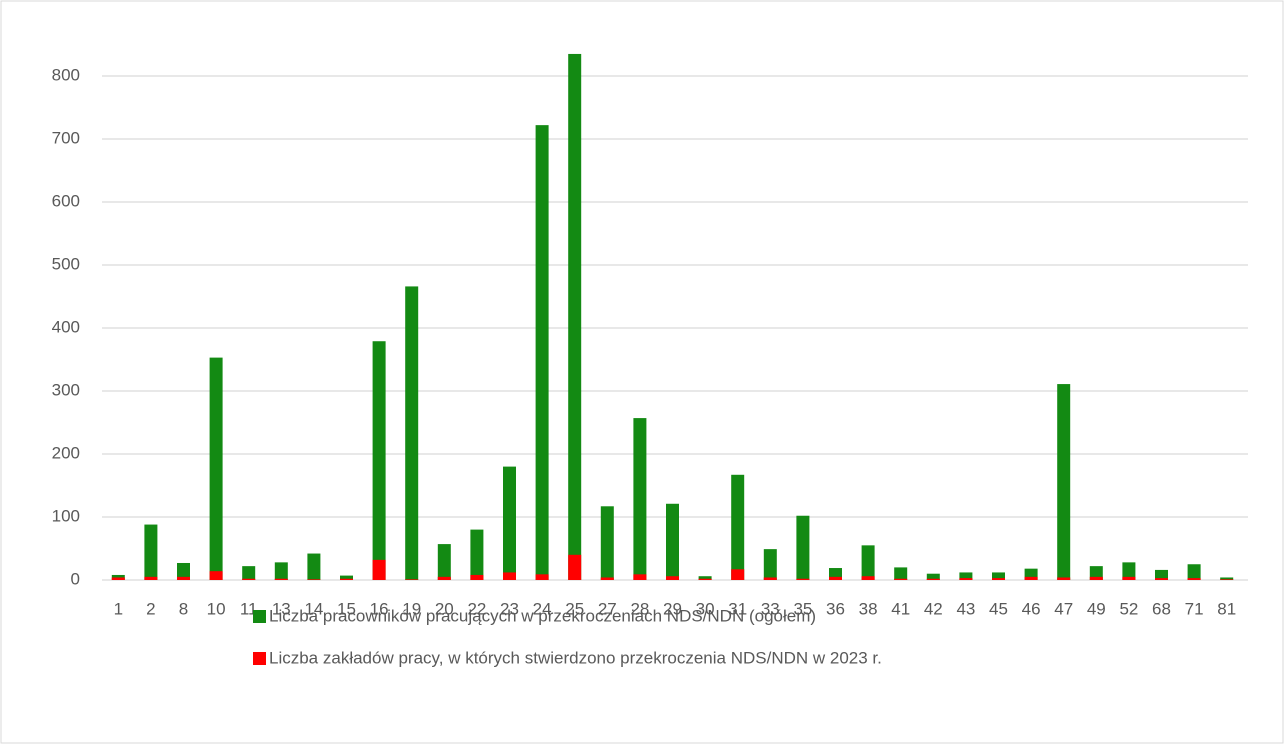 The image size is (1285, 745). I want to click on x-tick-label: 33, so click(770, 608).